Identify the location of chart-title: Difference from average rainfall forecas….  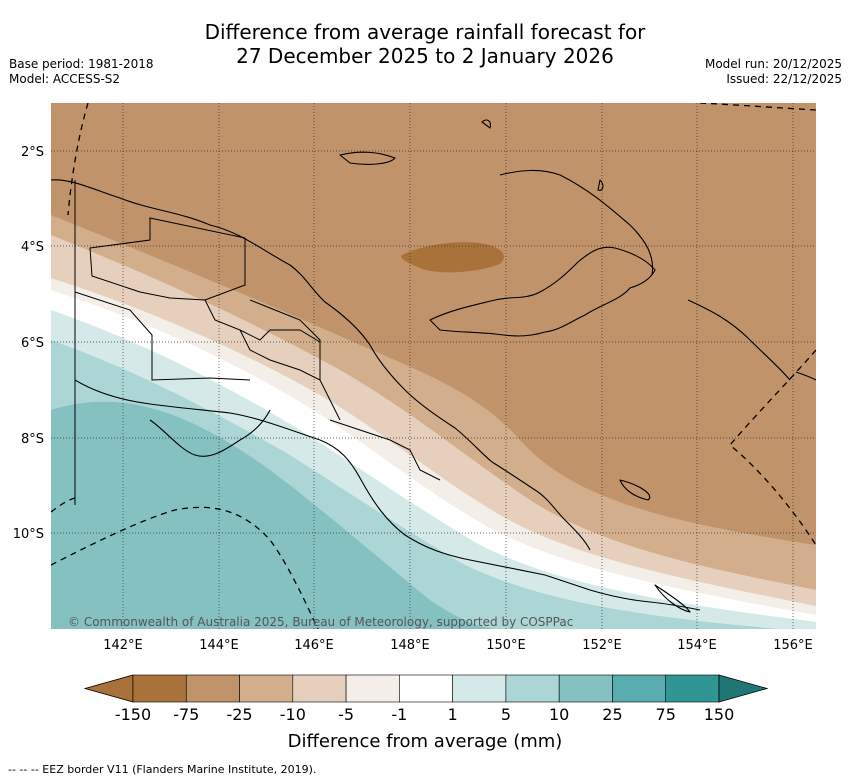
(425, 44).